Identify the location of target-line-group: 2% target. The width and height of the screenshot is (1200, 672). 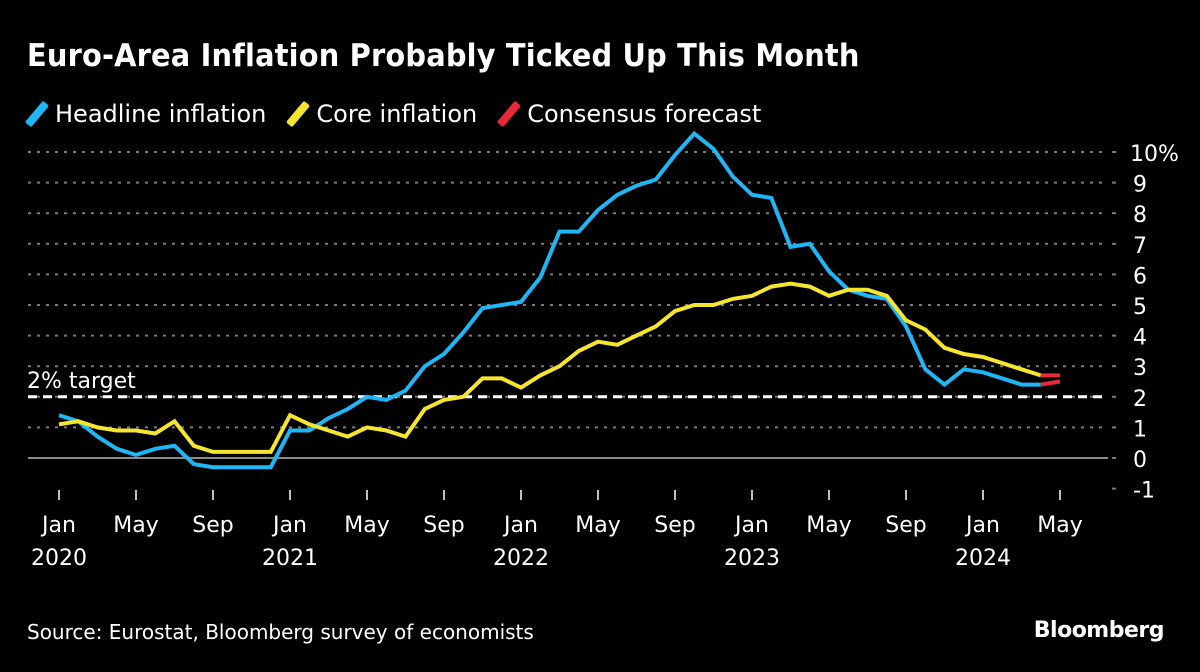
(567, 384).